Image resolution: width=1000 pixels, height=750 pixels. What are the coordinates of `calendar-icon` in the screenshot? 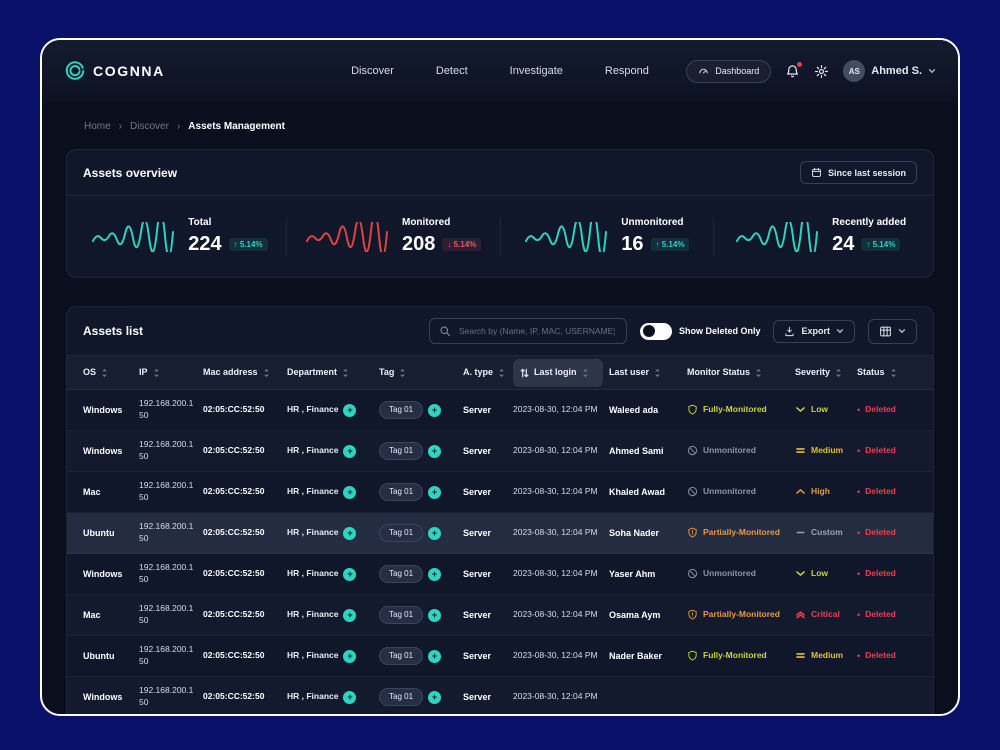 It's located at (816, 172).